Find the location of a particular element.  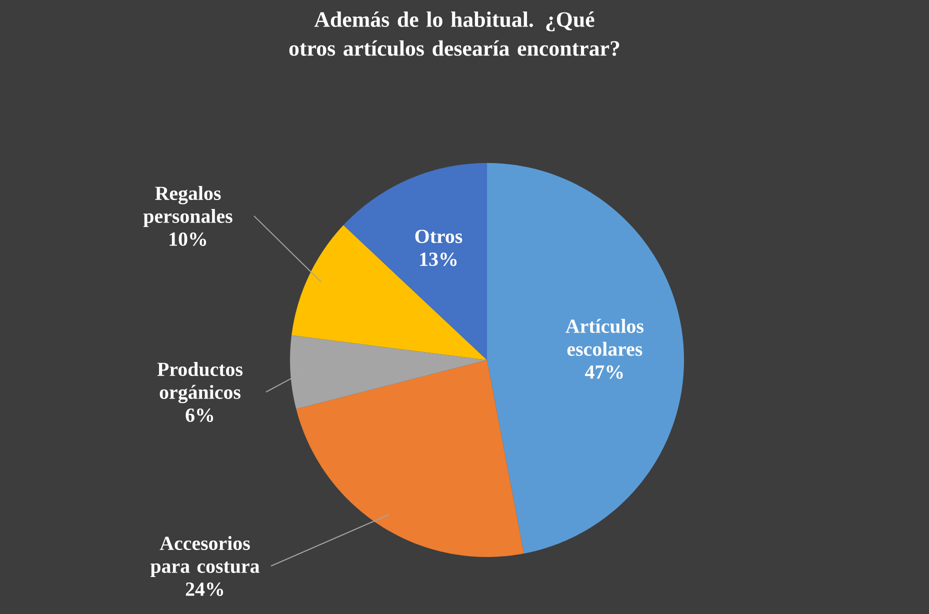

slice-label: Otros is located at coordinates (438, 237).